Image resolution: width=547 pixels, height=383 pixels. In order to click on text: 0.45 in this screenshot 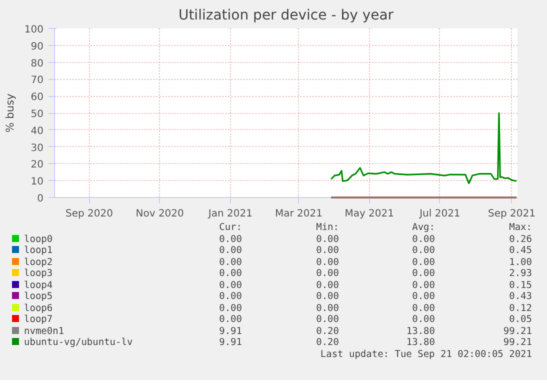, I will do `click(520, 250)`.